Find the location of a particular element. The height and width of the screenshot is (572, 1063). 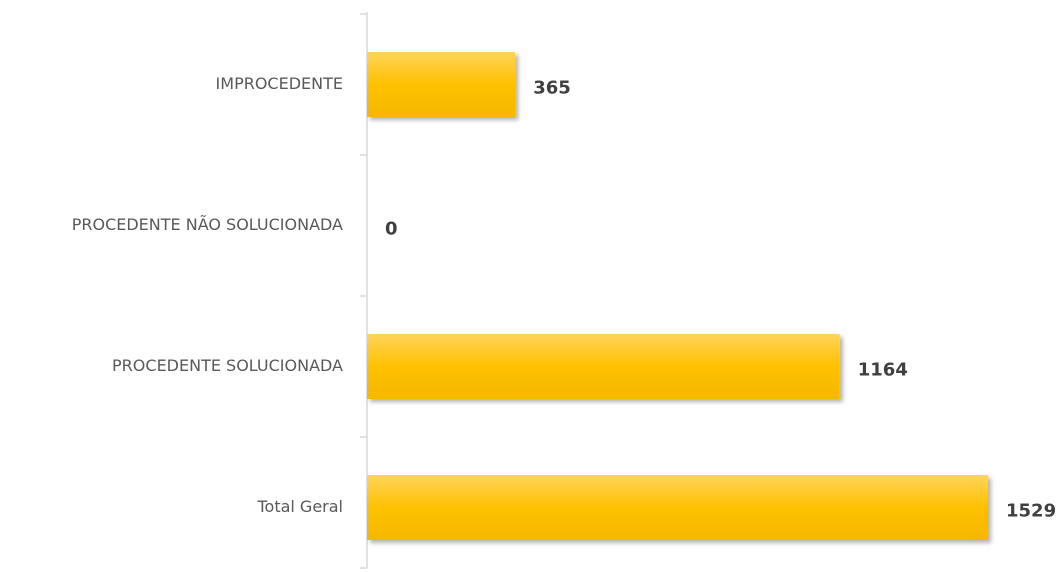

y-tick-label: PROCEDENTE NÃO SOLUCIONADA is located at coordinates (207, 224).